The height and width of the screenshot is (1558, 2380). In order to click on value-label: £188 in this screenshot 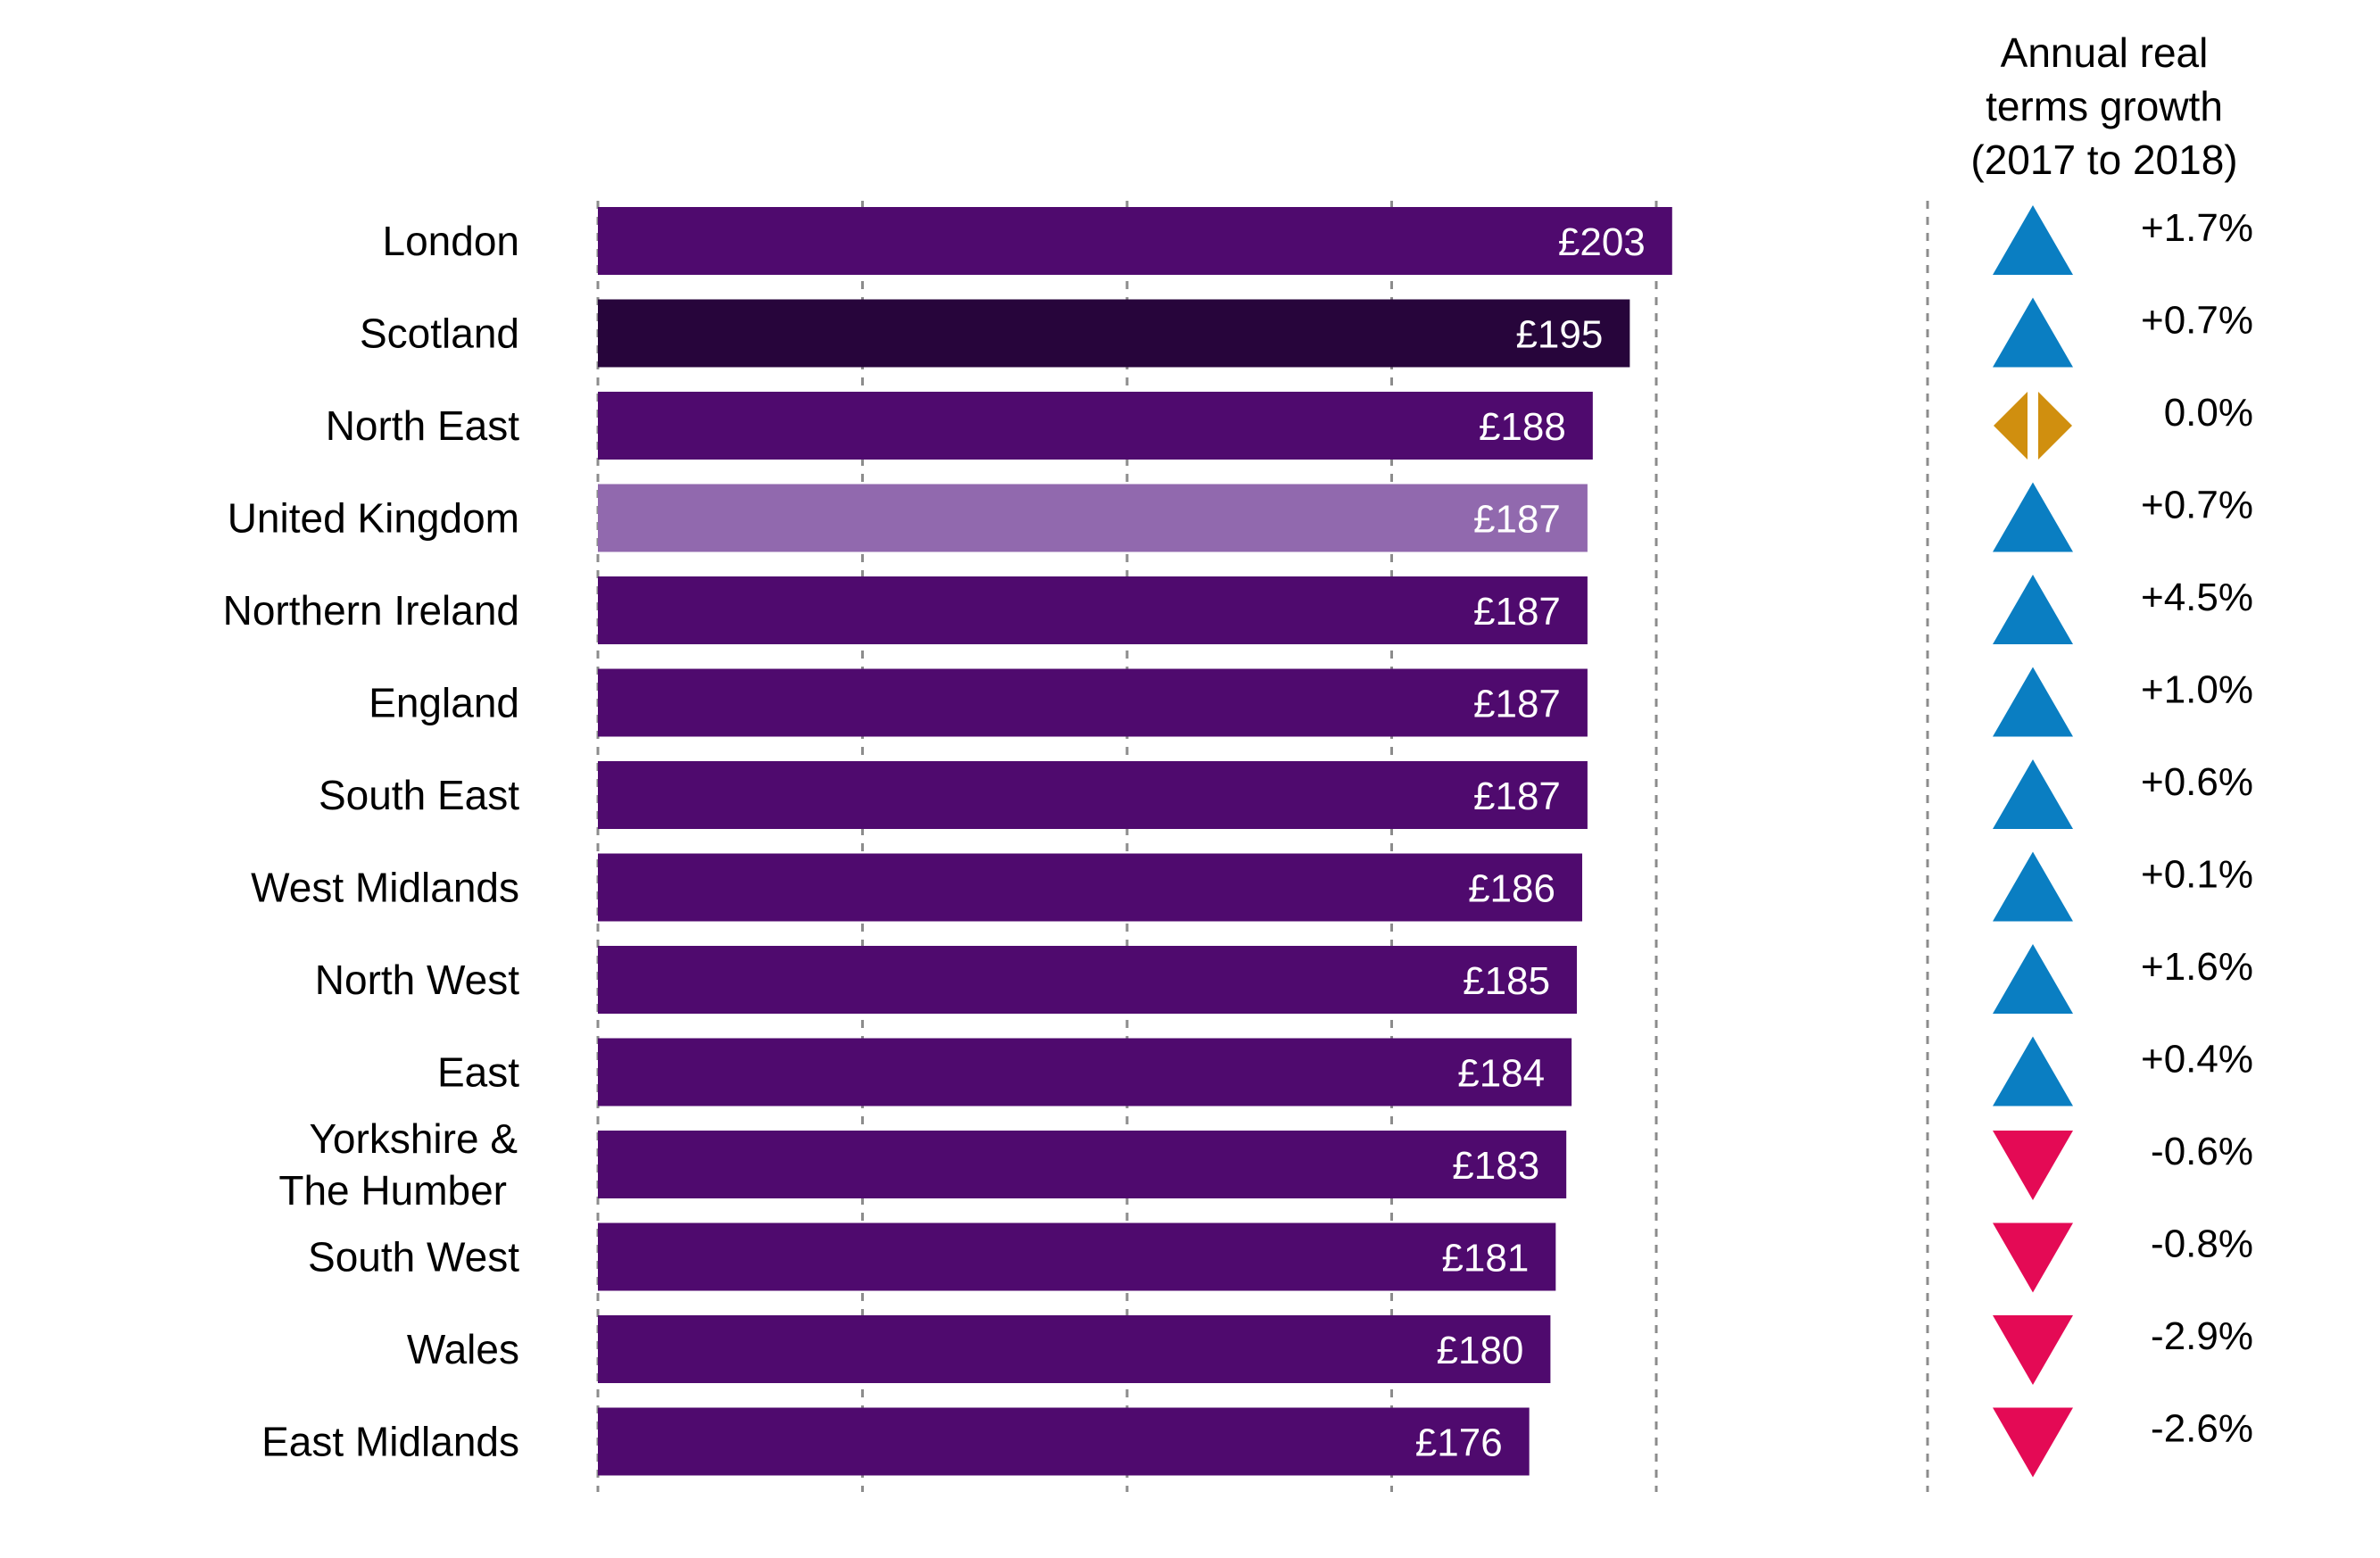, I will do `click(1522, 427)`.